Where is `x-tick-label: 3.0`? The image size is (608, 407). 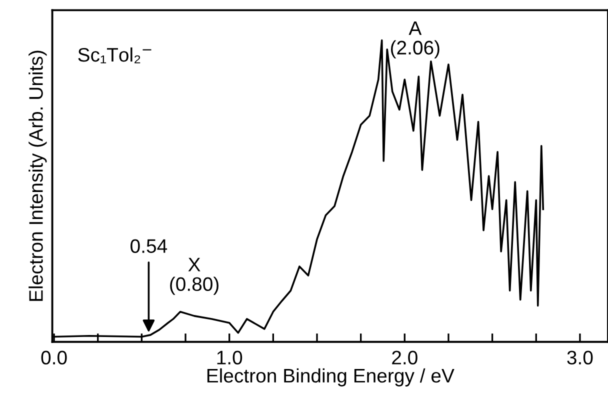 x-tick-label: 3.0 is located at coordinates (580, 357).